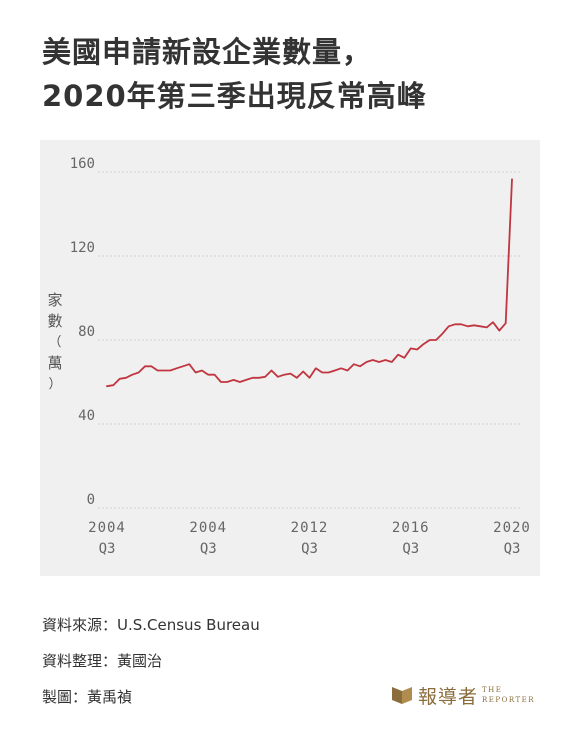 The image size is (580, 735). I want to click on y-axis-label-char: （, so click(55, 342).